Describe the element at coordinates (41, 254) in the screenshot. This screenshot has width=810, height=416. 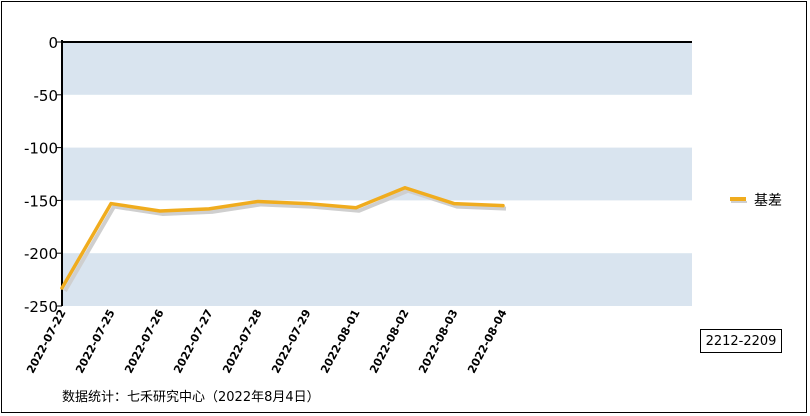
I see `y-tick-label-4: -200` at that location.